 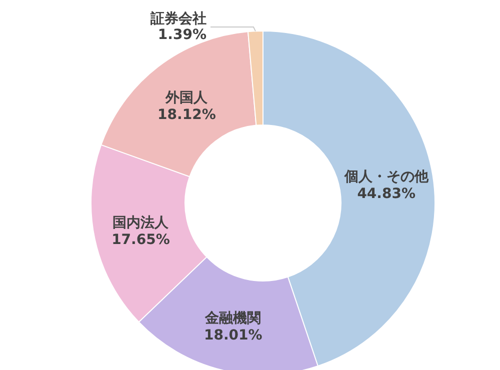 What do you see at coordinates (186, 98) in the screenshot?
I see `slice-label: 外国人` at bounding box center [186, 98].